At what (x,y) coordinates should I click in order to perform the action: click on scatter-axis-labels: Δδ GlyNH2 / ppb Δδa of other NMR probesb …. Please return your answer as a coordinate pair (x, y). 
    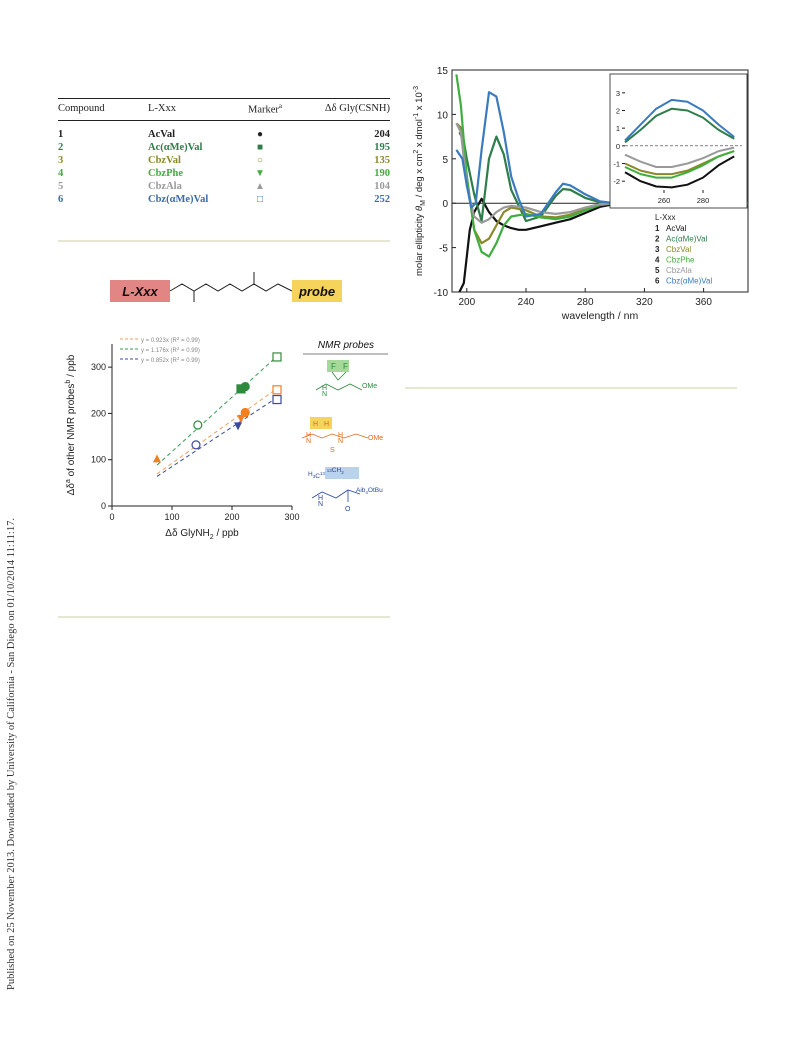
    Looking at the image, I should click on (152, 447).